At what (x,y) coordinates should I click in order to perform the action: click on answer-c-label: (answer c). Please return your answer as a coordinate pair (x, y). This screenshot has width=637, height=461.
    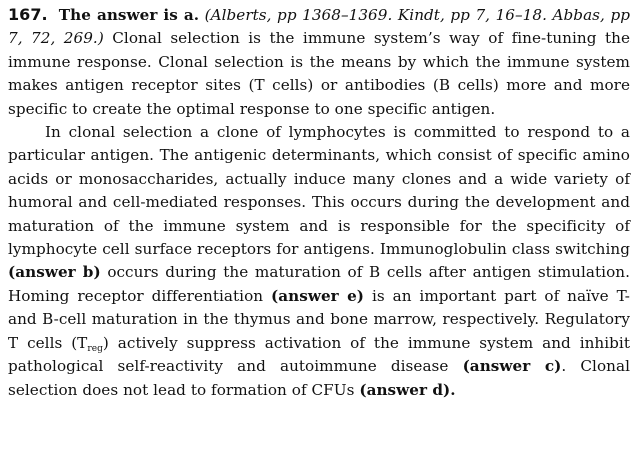
    Looking at the image, I should click on (512, 366).